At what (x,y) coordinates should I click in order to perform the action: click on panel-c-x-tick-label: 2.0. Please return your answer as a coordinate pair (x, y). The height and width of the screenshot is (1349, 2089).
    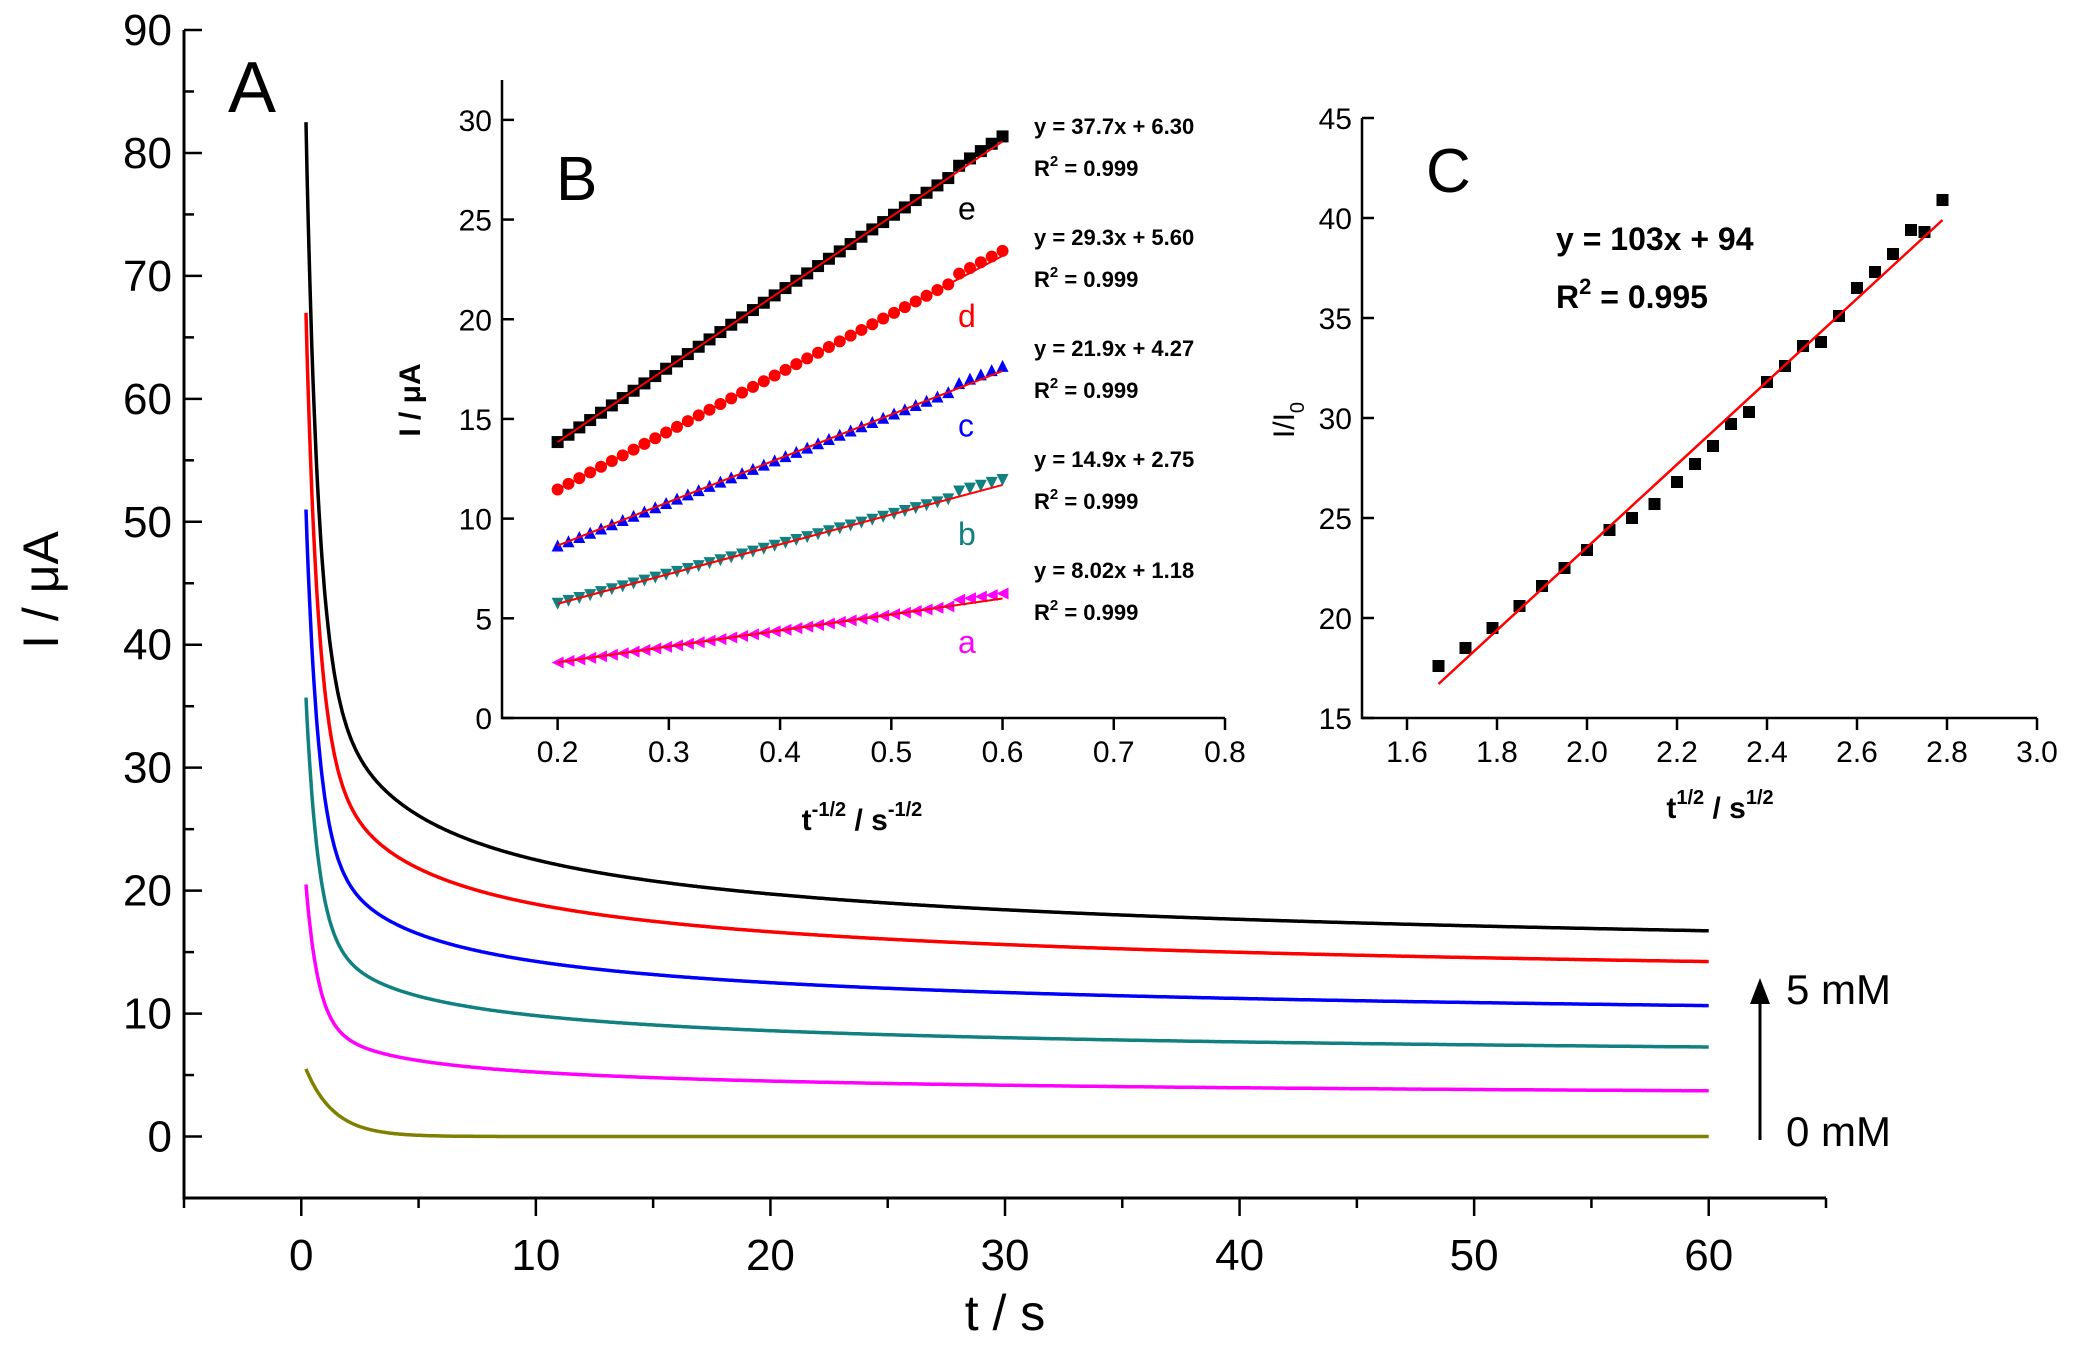
    Looking at the image, I should click on (1587, 752).